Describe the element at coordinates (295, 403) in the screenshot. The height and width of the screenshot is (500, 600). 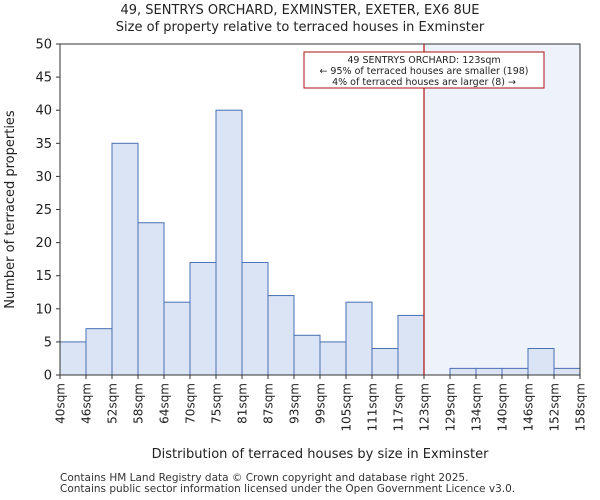
I see `x-tick-label-93sqm: 93sqm` at that location.